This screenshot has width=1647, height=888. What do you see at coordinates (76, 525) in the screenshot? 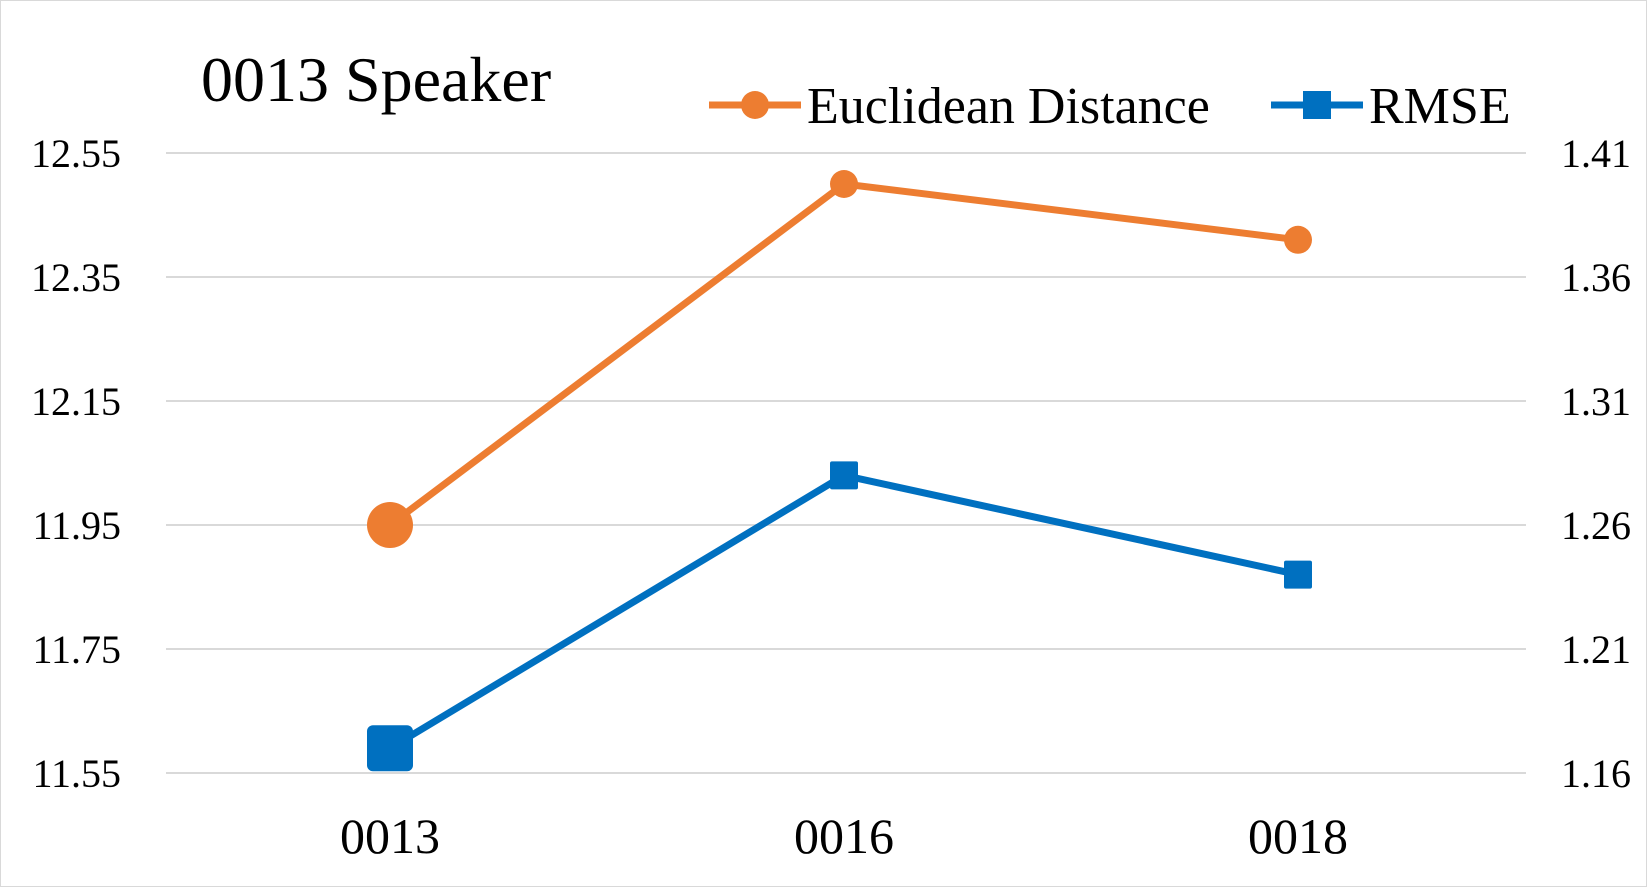
I see `left-tick-label: 11.95` at bounding box center [76, 525].